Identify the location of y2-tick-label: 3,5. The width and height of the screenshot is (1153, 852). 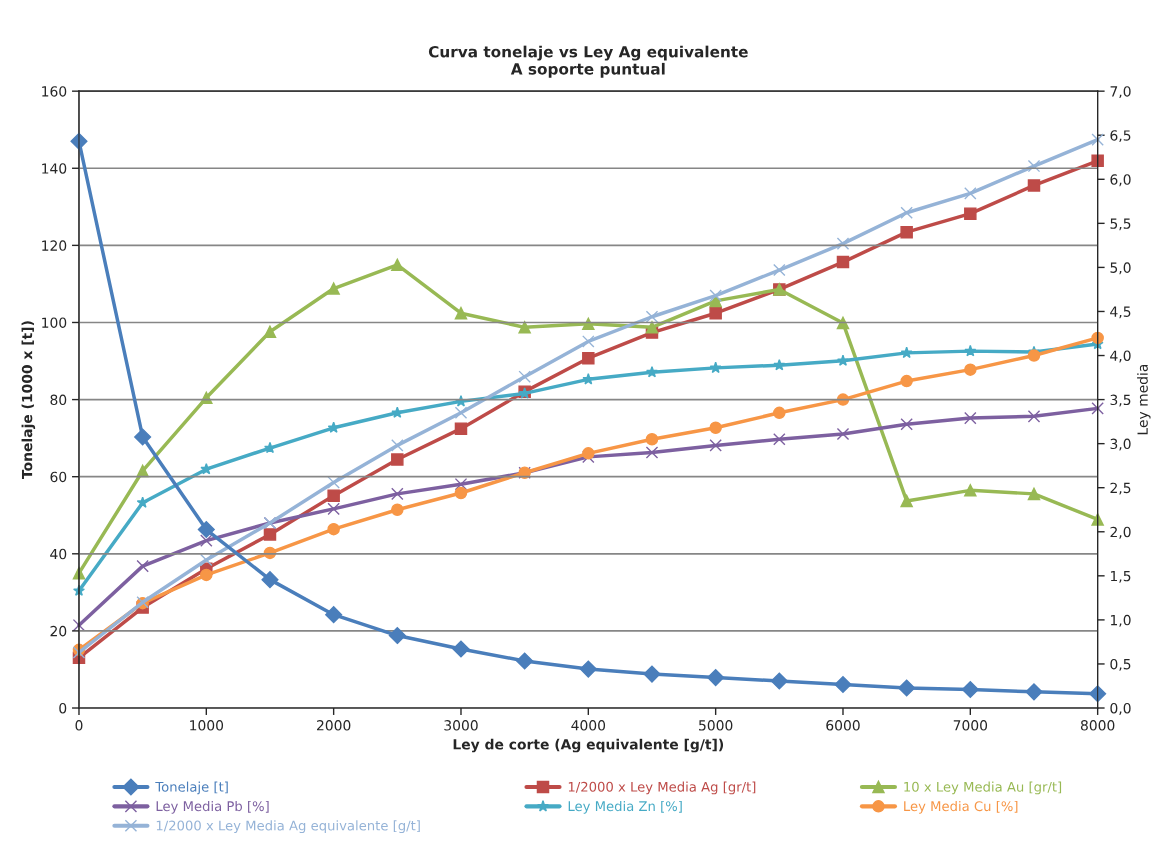
(1120, 400).